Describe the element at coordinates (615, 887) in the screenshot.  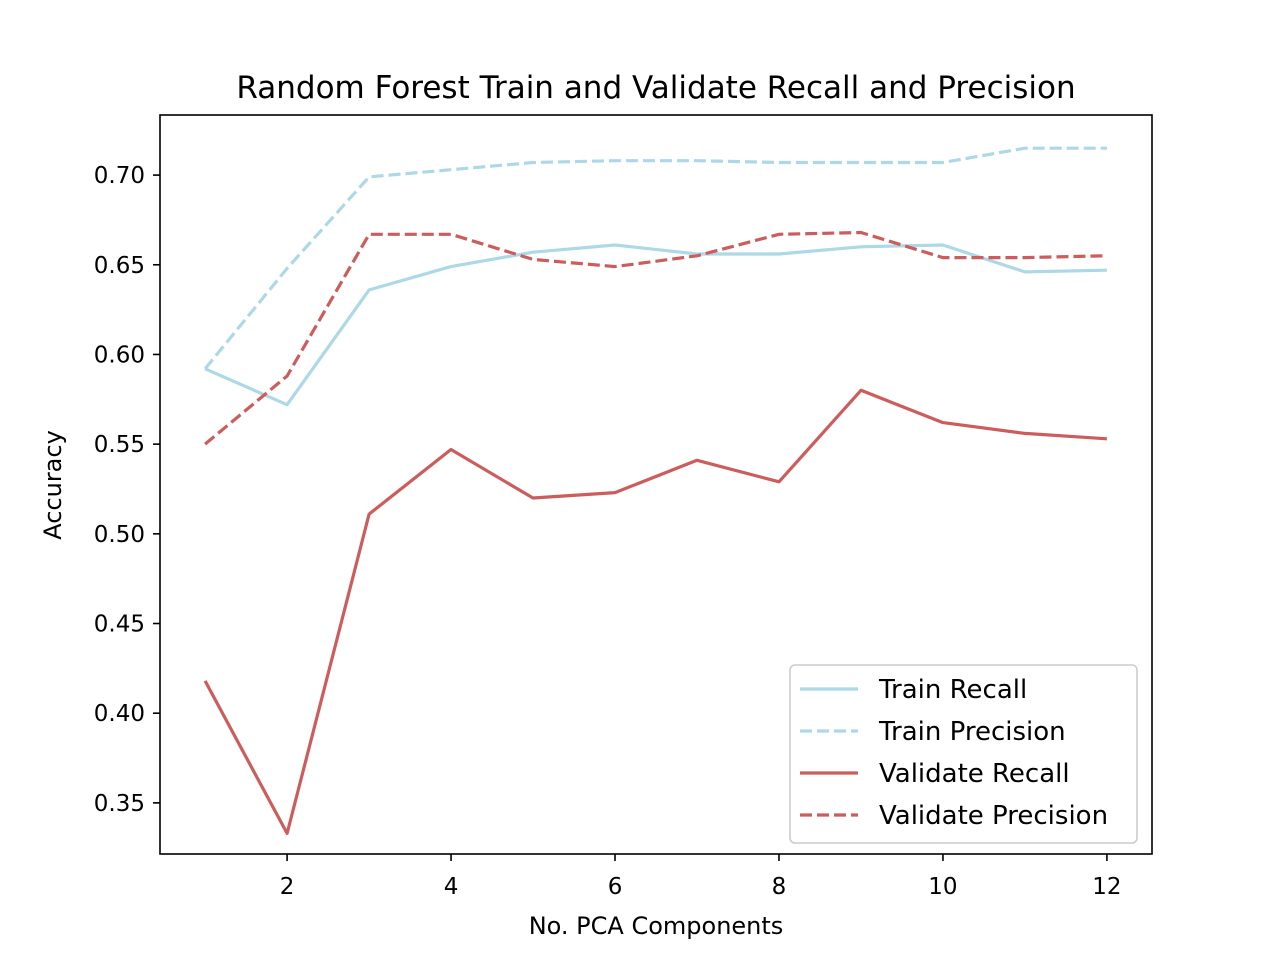
I see `x-tick-label: 6` at that location.